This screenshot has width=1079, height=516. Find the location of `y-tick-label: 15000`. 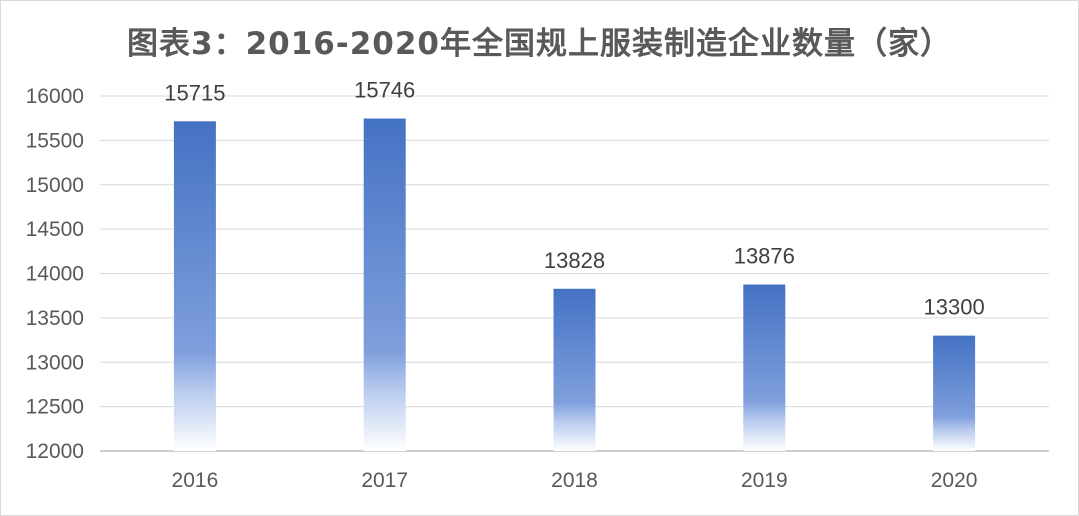

y-tick-label: 15000 is located at coordinates (55, 185).